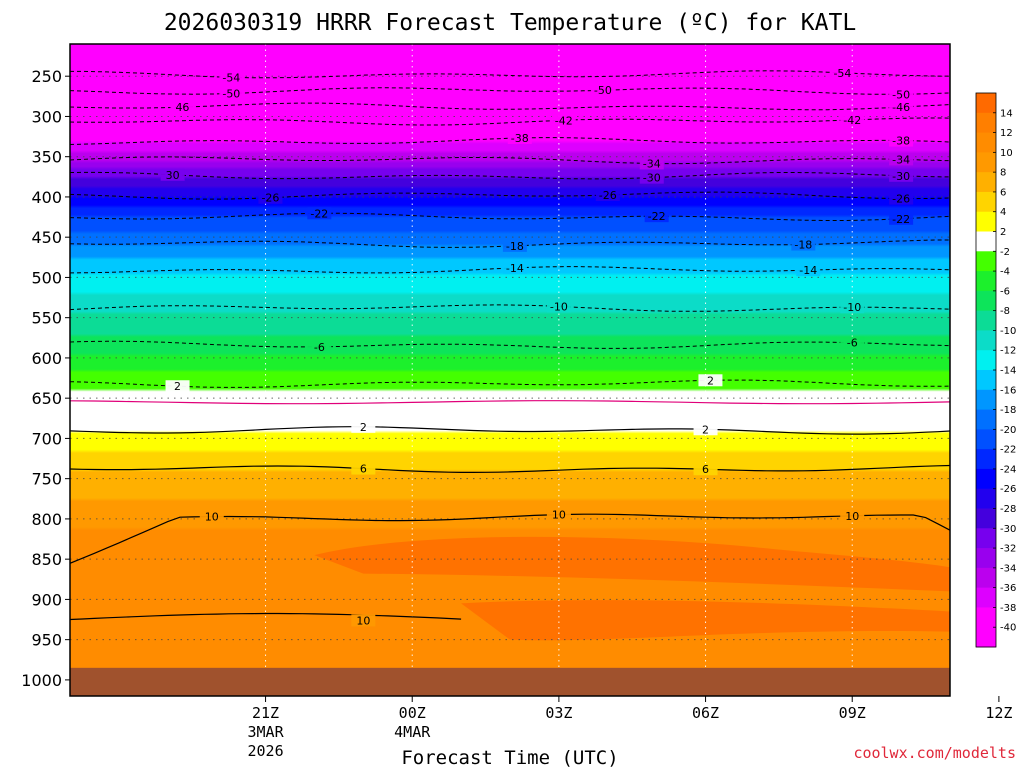  What do you see at coordinates (1008, 331) in the screenshot?
I see `colorbar-tick-label: -10` at bounding box center [1008, 331].